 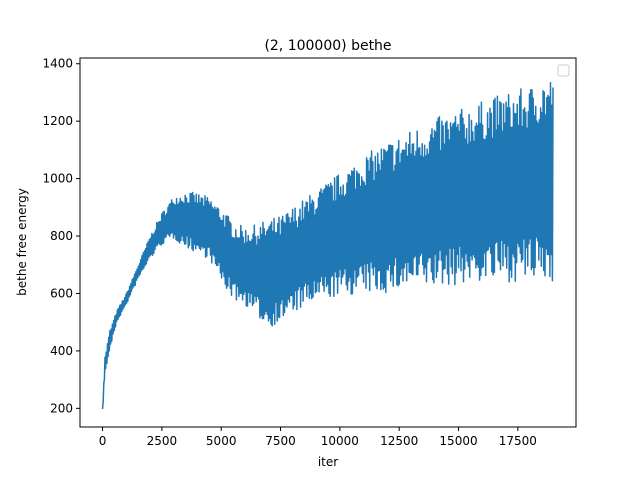 I want to click on x-tick-label: 2500, so click(x=162, y=441).